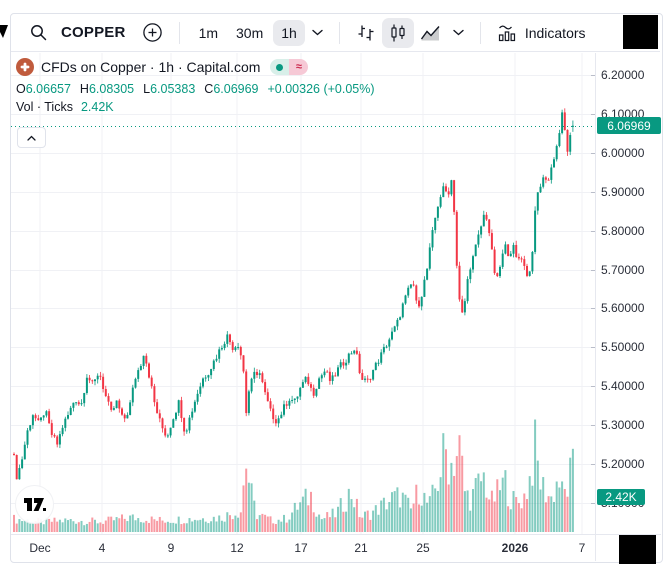 The image size is (666, 570). Describe the element at coordinates (169, 89) in the screenshot. I see `ohlc-L: L6.05383` at that location.